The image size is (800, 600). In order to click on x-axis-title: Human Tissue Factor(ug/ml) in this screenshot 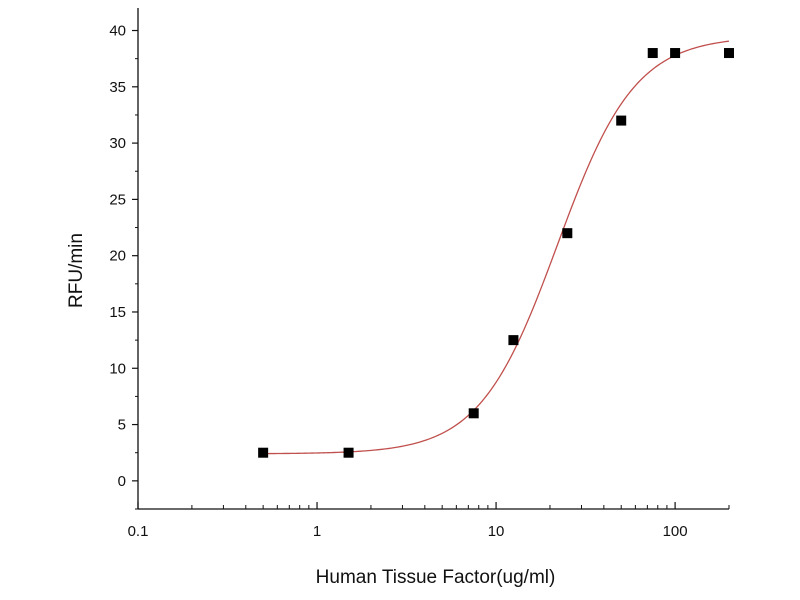, I will do `click(436, 577)`.